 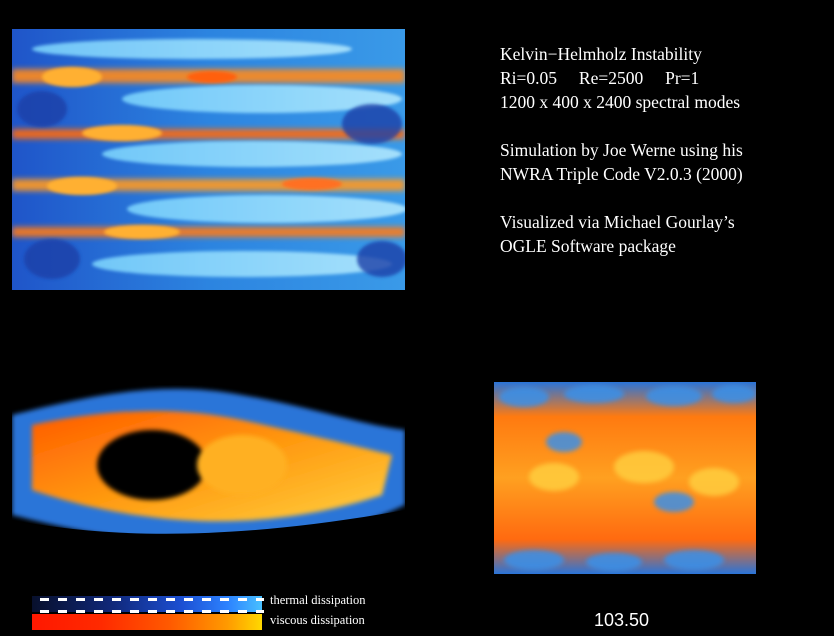 I want to click on info-line: NWRA Triple Code V2.0.3 (2000), so click(x=621, y=174).